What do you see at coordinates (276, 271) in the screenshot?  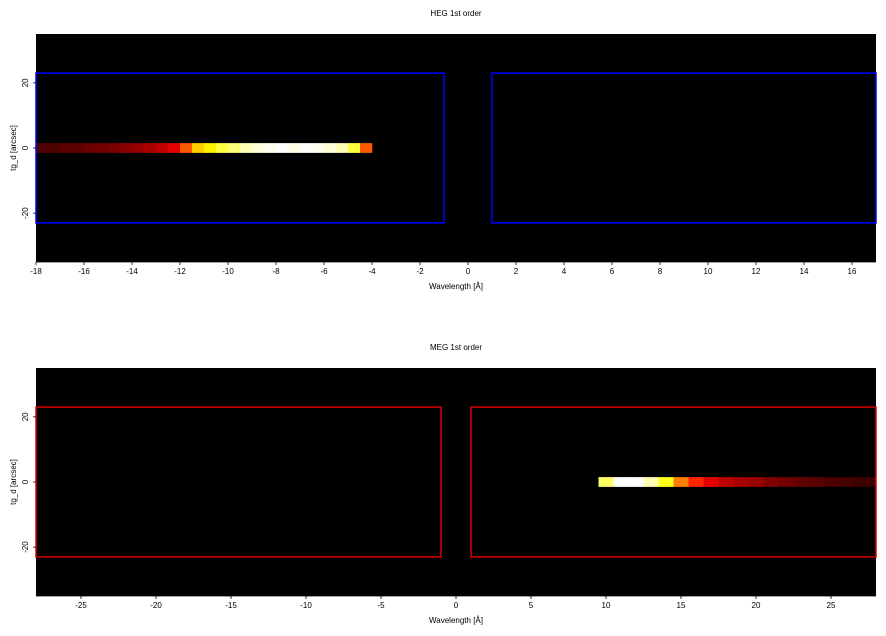 I see `x-tick-label: -8` at bounding box center [276, 271].